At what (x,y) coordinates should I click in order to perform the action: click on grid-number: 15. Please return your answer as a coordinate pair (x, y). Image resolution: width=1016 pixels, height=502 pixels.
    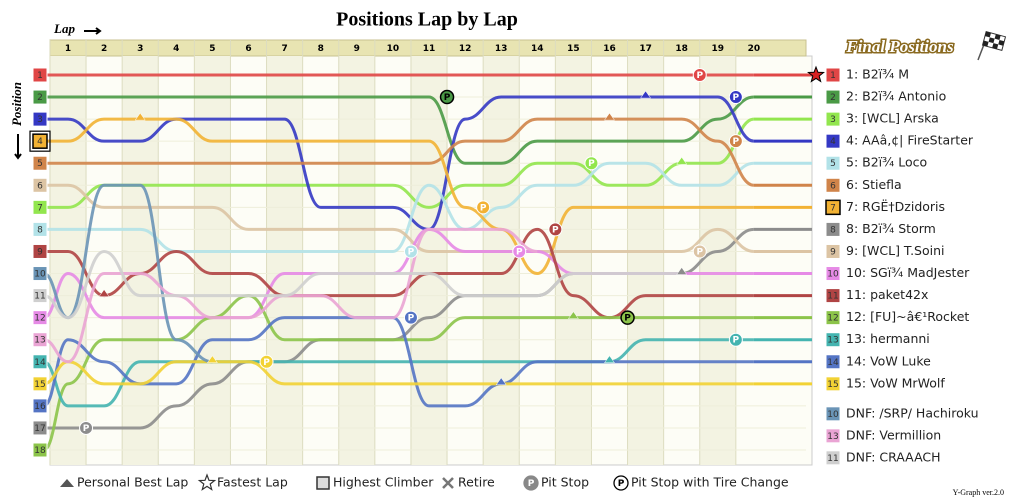
    Looking at the image, I should click on (39, 385).